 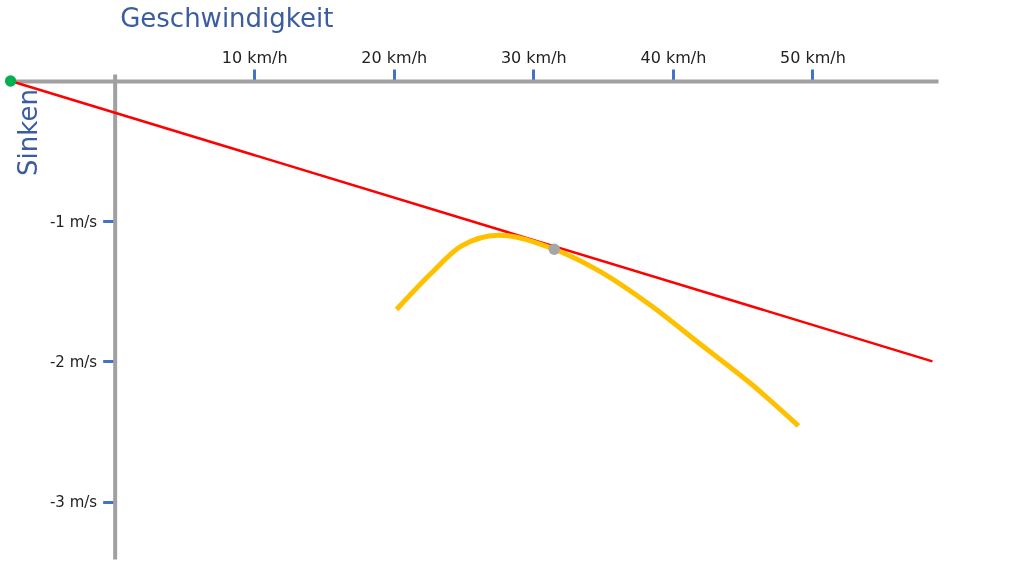 I want to click on y-tick-label: -3 m/s, so click(x=73, y=502).